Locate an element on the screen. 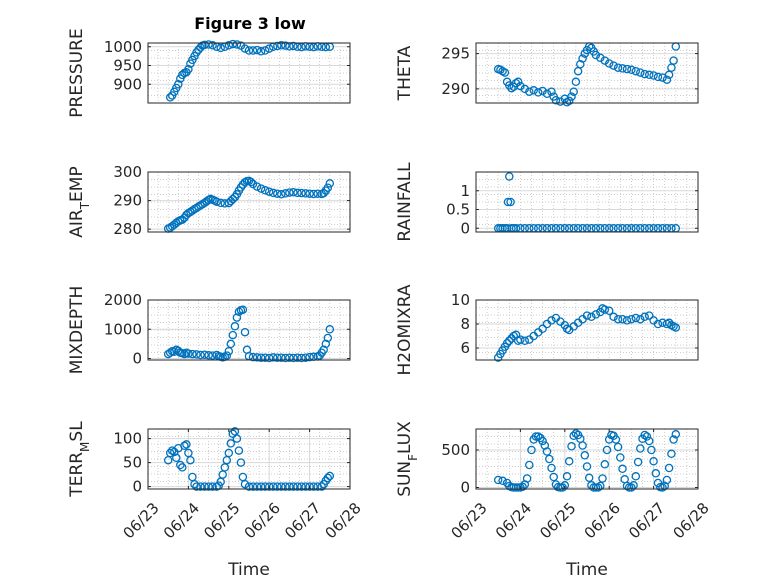 The height and width of the screenshot is (583, 778). y-tick-label: 0 is located at coordinates (465, 228).